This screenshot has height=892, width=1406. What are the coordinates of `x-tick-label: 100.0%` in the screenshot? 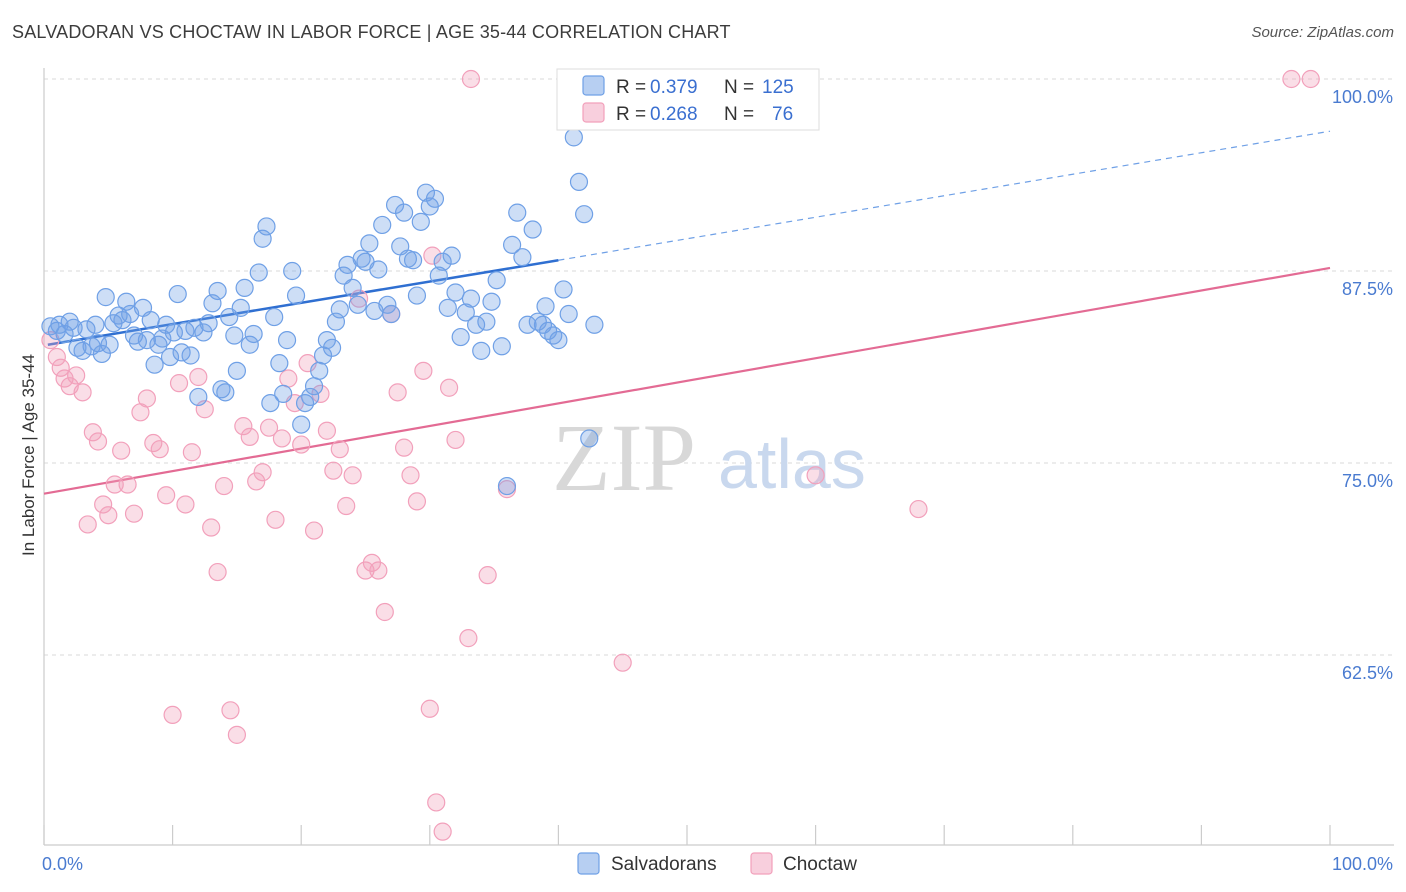 It's located at (1362, 864).